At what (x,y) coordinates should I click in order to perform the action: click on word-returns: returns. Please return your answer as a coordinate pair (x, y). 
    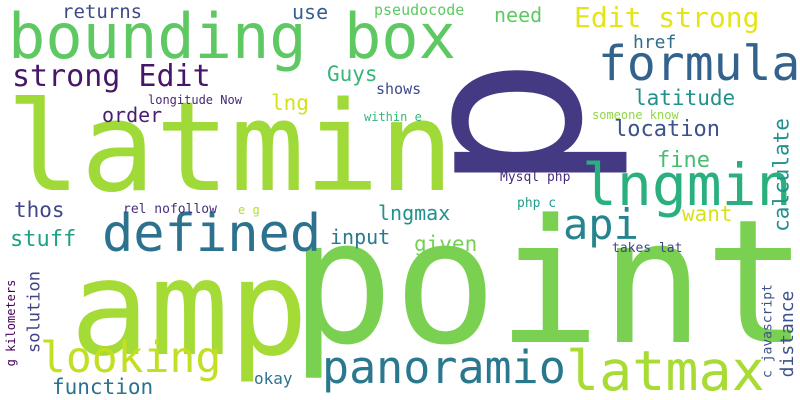
    Looking at the image, I should click on (102, 12).